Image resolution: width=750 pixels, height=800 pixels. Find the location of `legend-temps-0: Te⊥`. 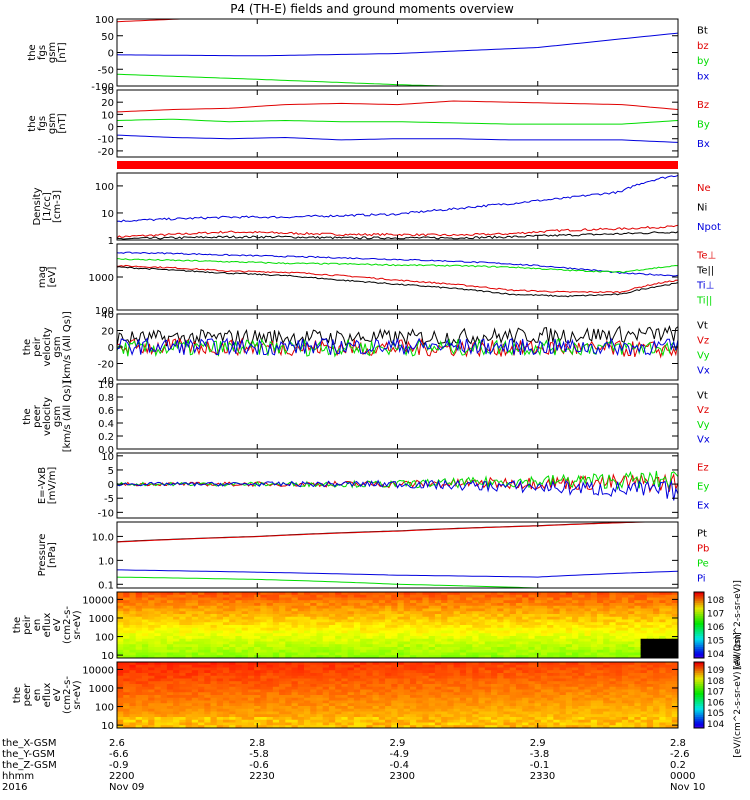

legend-temps-0: Te⊥ is located at coordinates (706, 256).